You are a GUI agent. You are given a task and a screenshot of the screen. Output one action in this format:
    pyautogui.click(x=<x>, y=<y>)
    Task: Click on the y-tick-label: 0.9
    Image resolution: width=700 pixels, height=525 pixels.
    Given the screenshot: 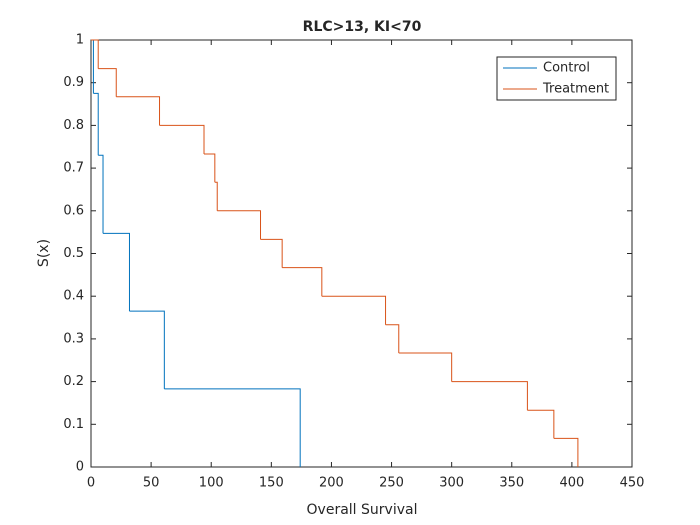 What is the action you would take?
    pyautogui.click(x=73, y=82)
    